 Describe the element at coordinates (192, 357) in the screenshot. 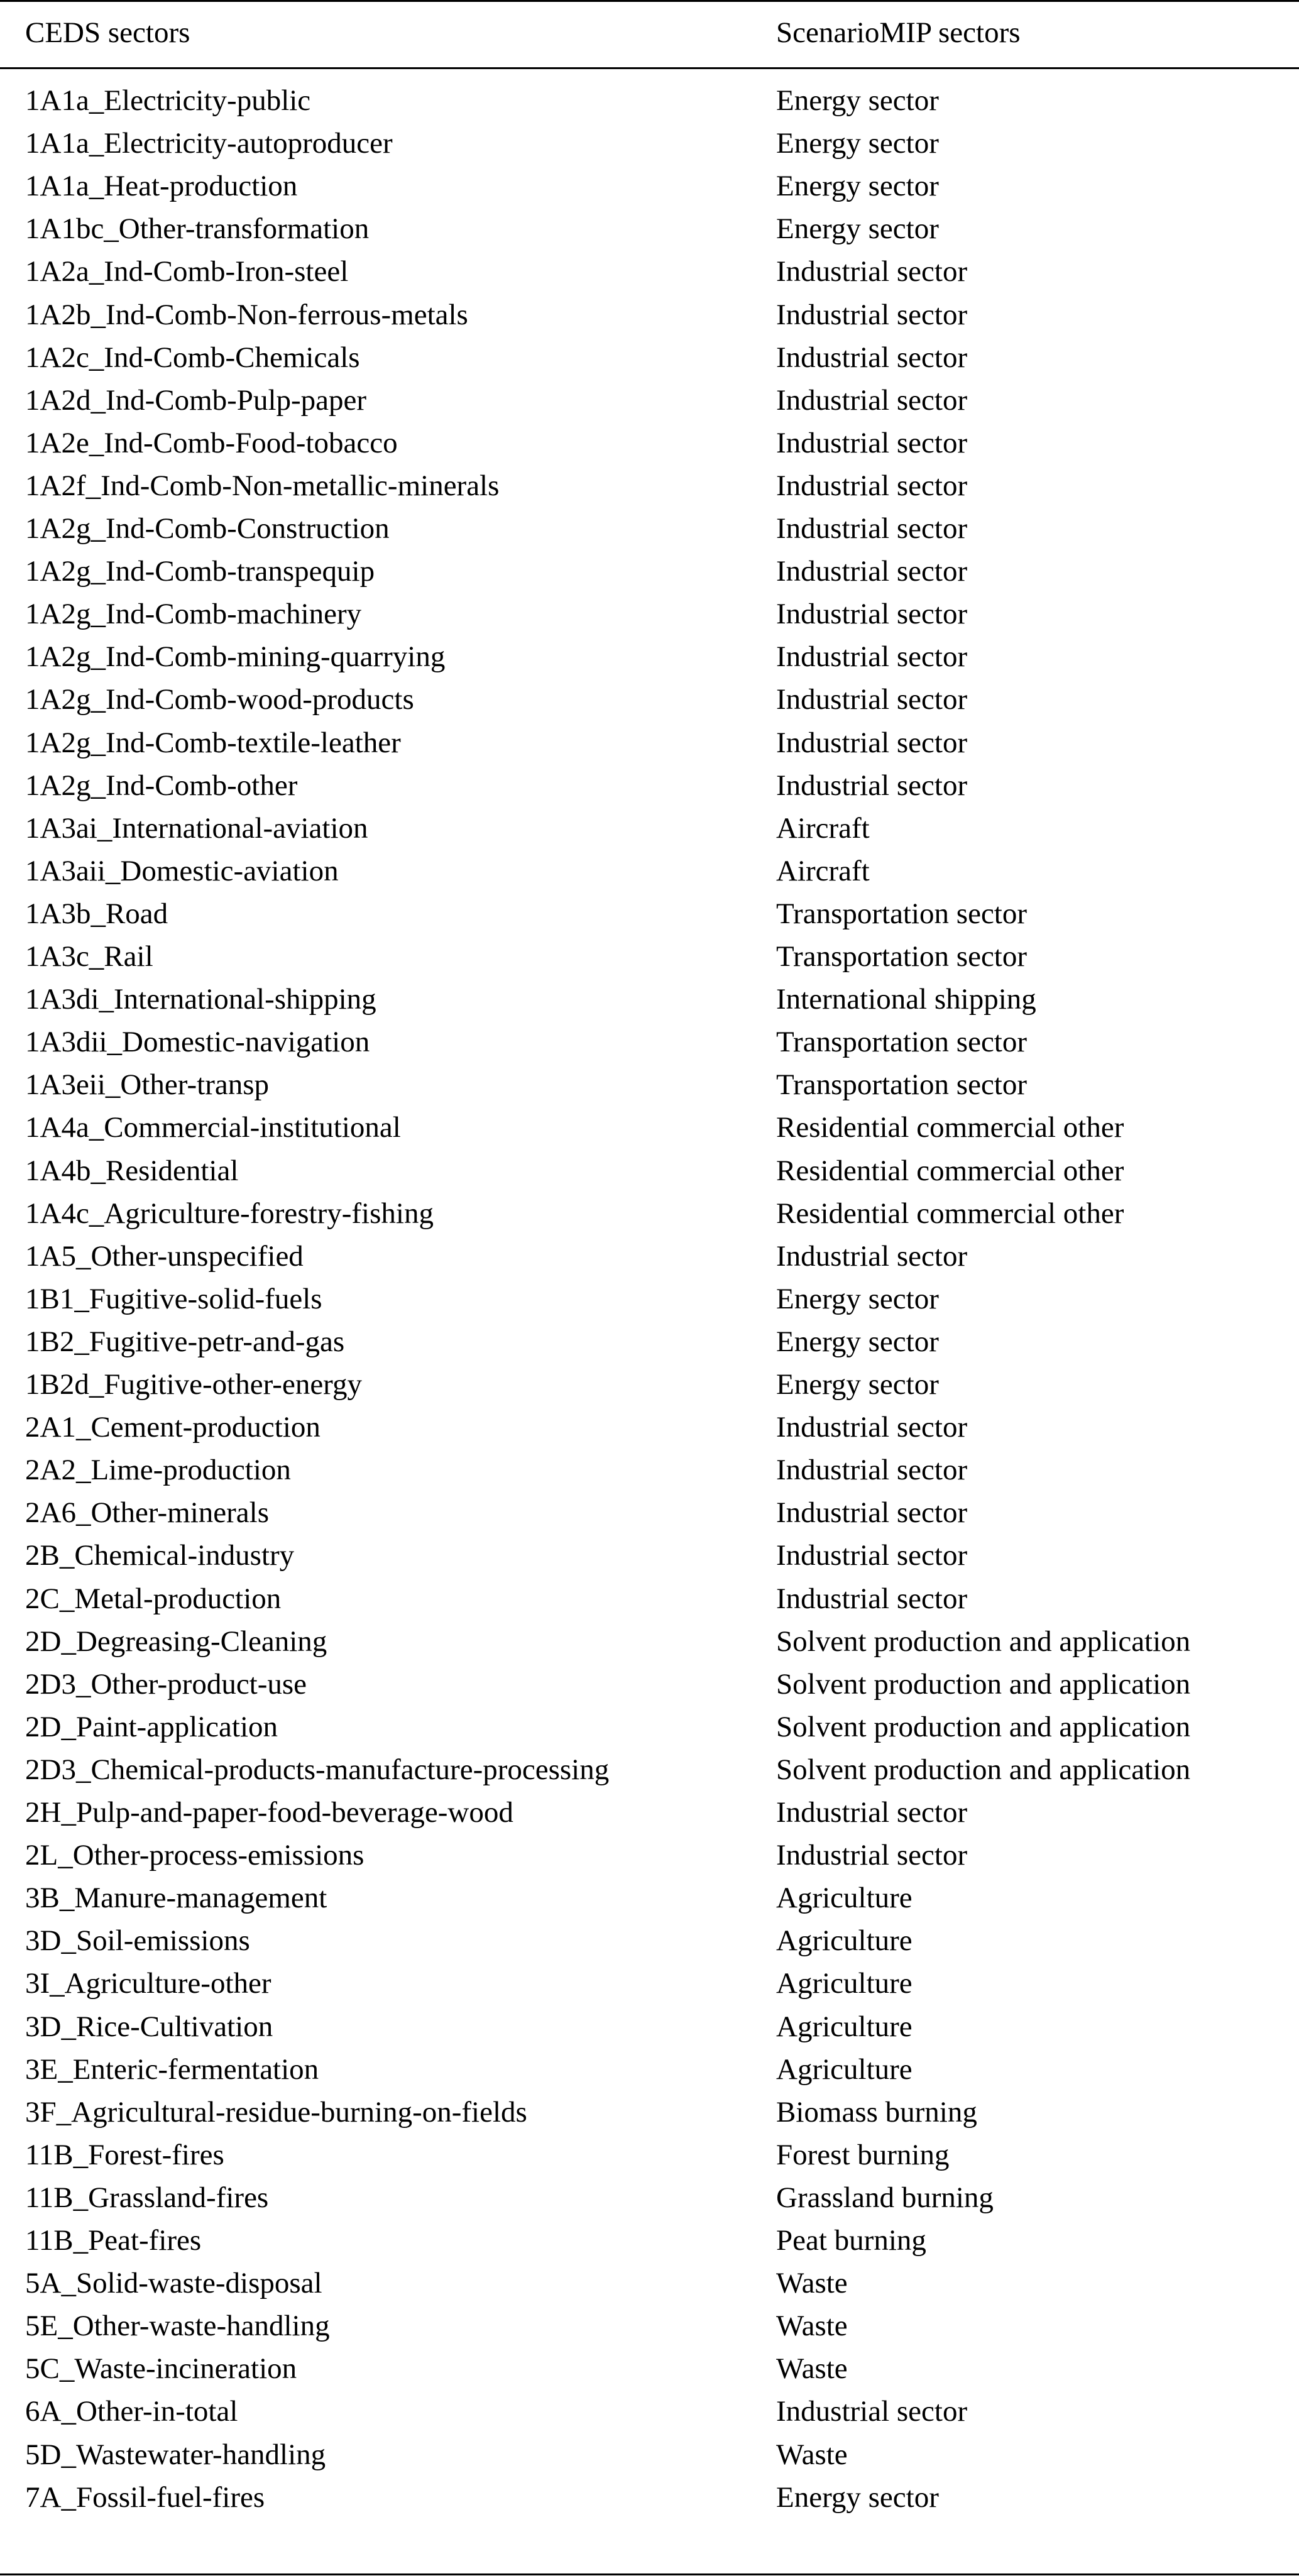

I see `ceds-sector-cell: 1A2c_Ind-Comb-Chemicals` at that location.